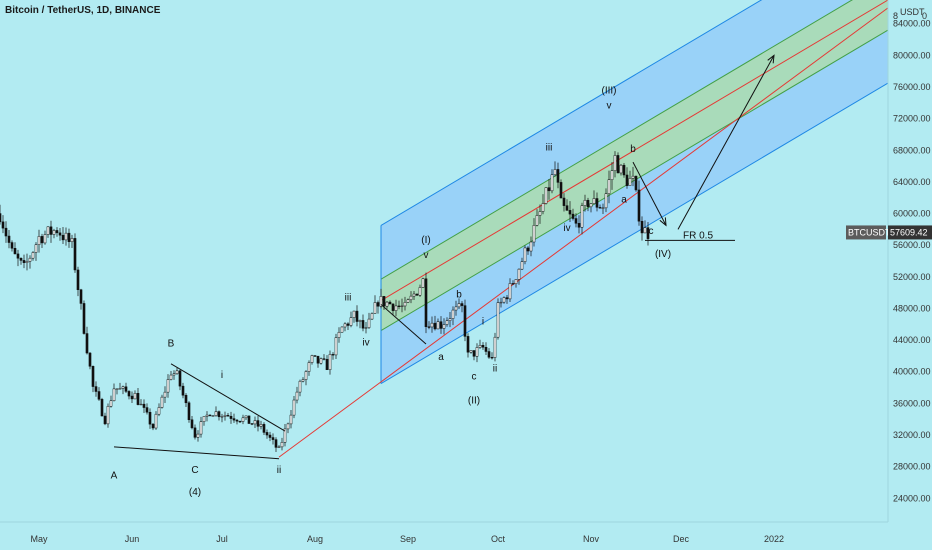 The image size is (932, 550). I want to click on price-tick-label: 60000.00, so click(912, 214).